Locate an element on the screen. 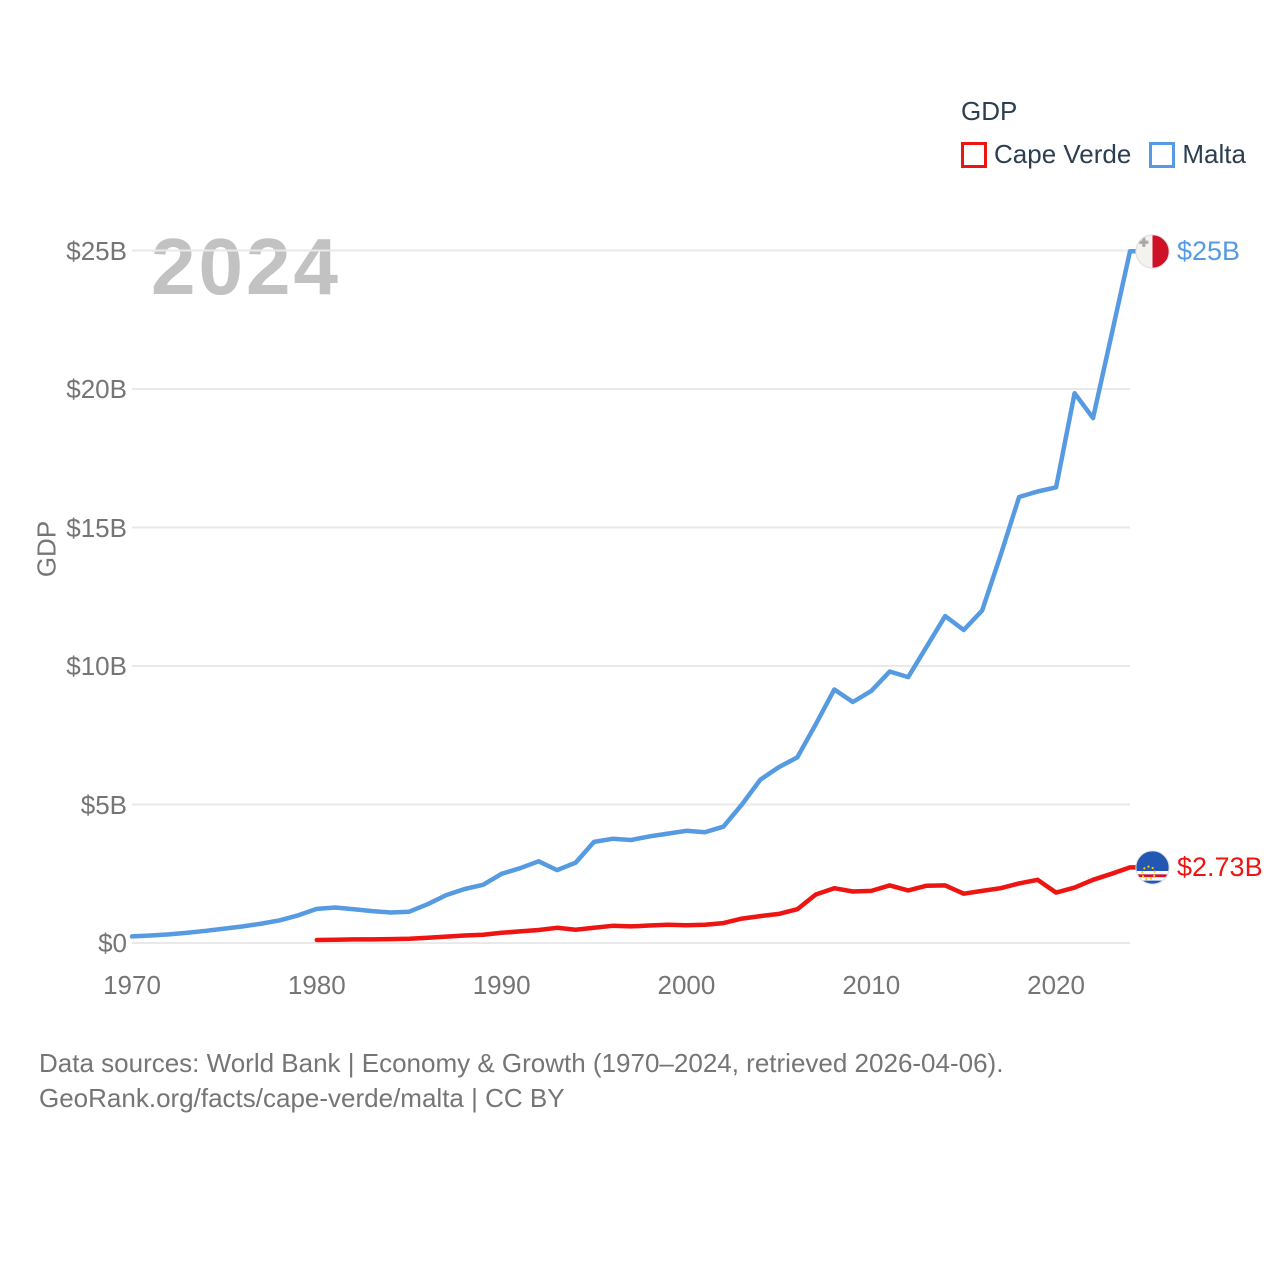 This screenshot has width=1280, height=1280. y-tick-label: $5B is located at coordinates (103, 804).